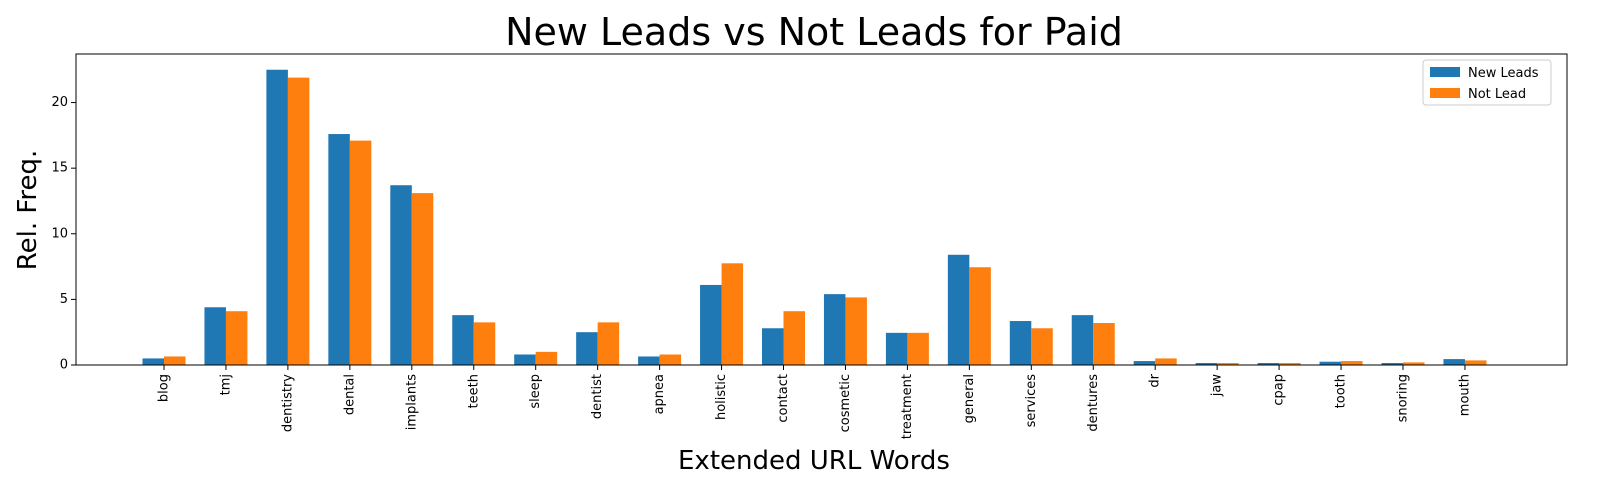 This screenshot has height=500, width=1600. Describe the element at coordinates (721, 397) in the screenshot. I see `x-tick-label-holistic: holistic` at that location.